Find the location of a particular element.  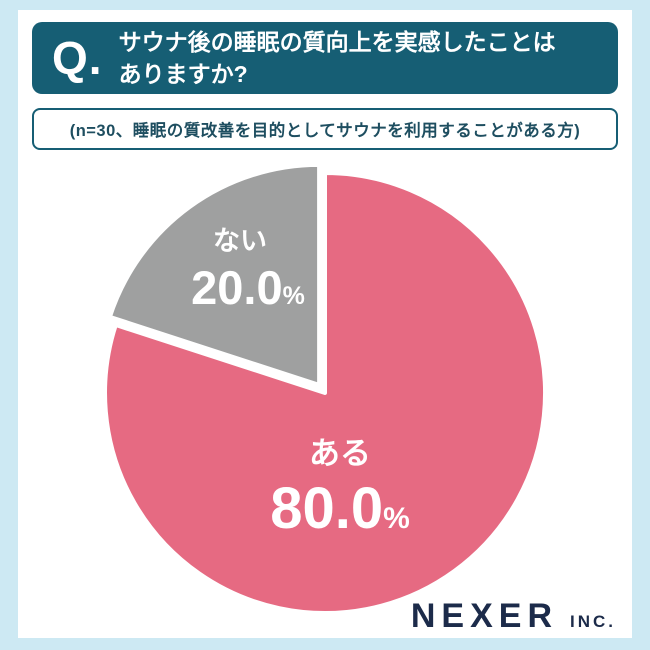

question-header: Q. サウナ後の睡眠の質向上を実感したことは ありますか? is located at coordinates (325, 58).